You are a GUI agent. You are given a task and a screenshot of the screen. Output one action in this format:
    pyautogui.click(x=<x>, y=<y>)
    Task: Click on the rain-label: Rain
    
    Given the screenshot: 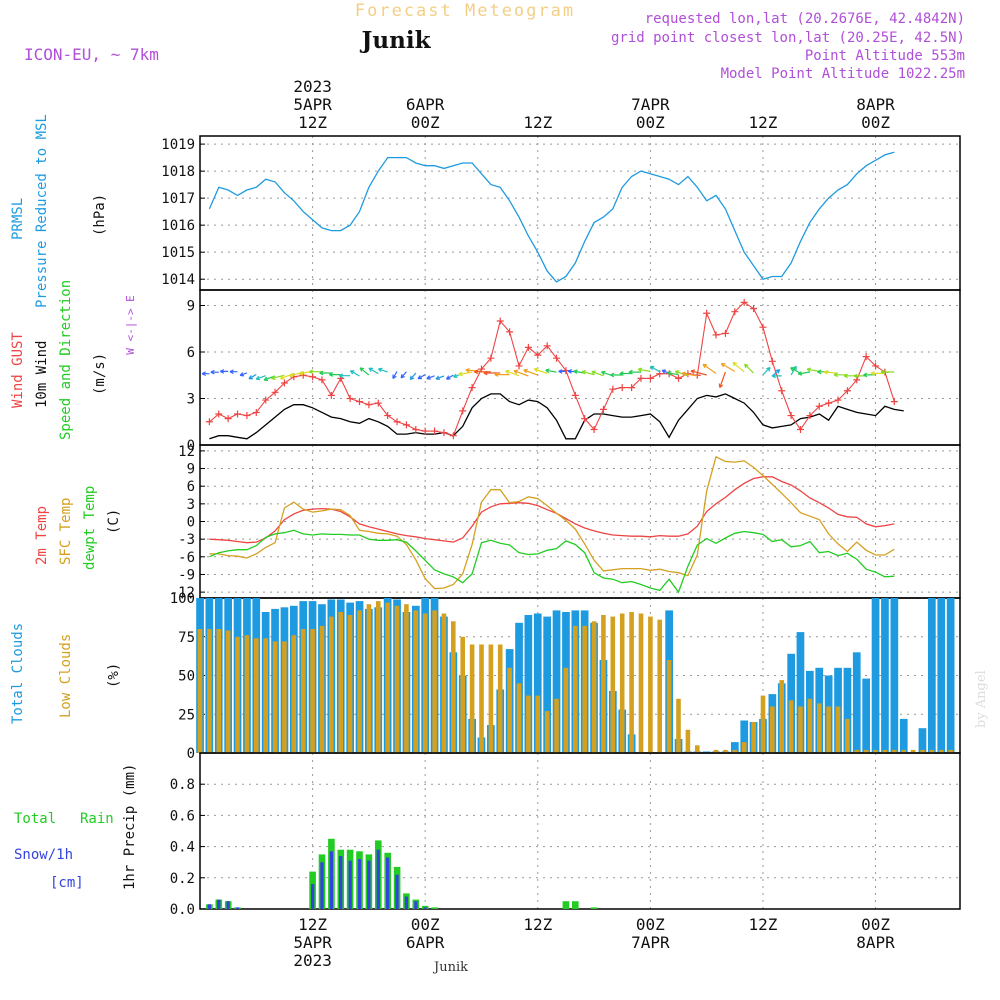 What is the action you would take?
    pyautogui.click(x=97, y=819)
    